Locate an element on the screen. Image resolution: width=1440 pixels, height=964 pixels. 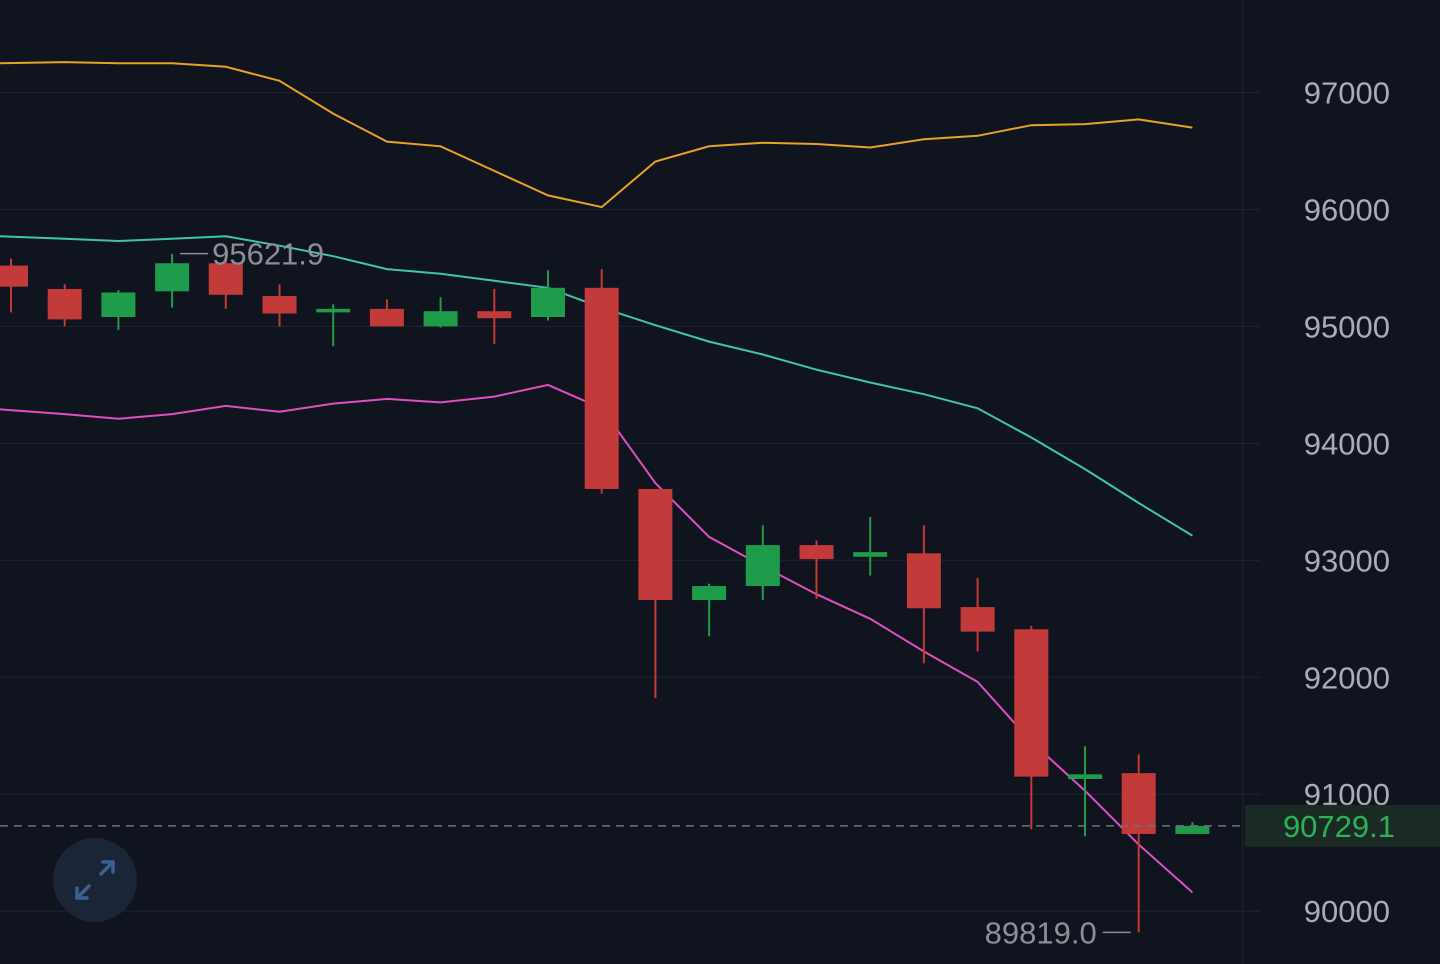
current-price-tag is located at coordinates (1342, 825).